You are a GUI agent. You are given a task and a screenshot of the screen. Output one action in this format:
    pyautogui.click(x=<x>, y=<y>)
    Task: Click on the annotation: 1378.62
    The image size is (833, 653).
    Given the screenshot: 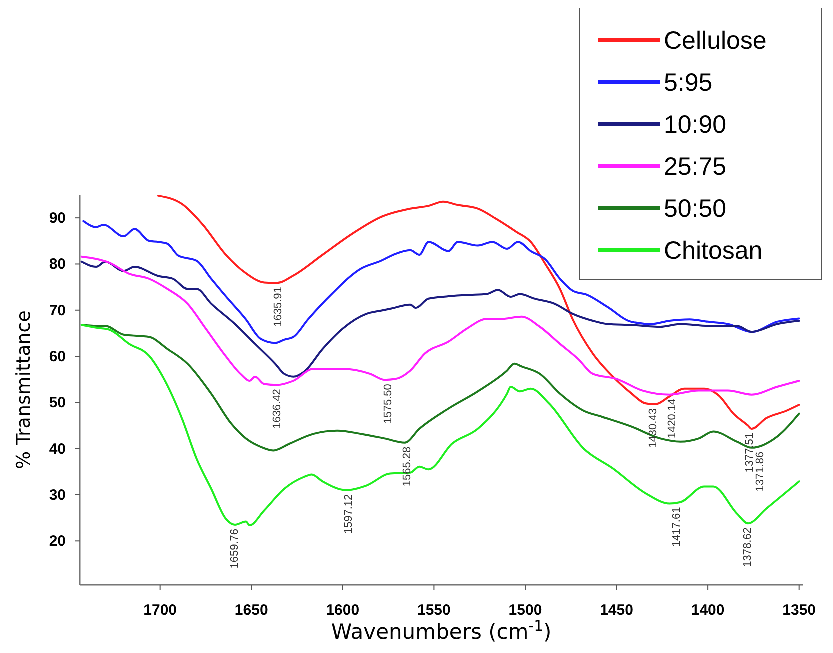 What is the action you would take?
    pyautogui.click(x=748, y=548)
    